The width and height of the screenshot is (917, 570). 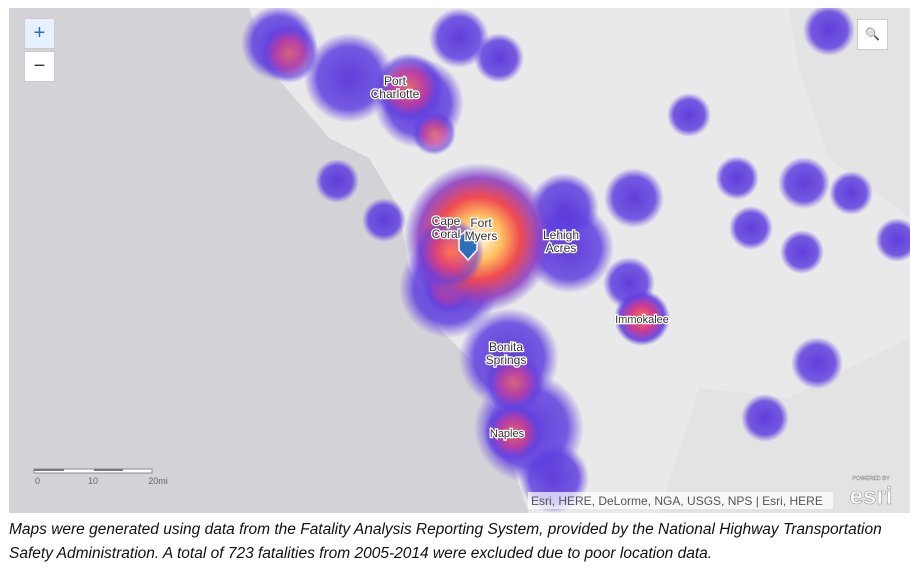 I want to click on search-button: 🔍, so click(x=872, y=34).